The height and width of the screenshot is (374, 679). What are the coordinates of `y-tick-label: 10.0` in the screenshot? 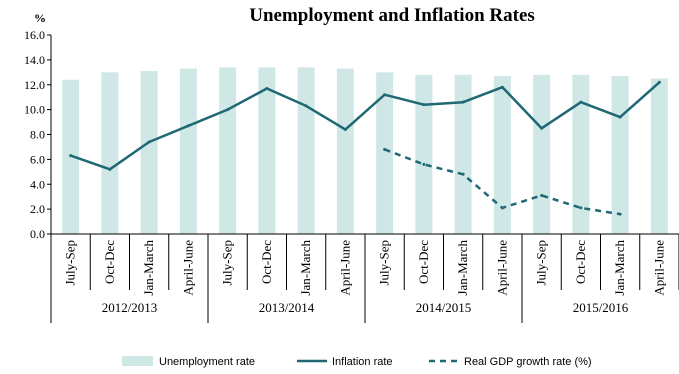 It's located at (34, 110).